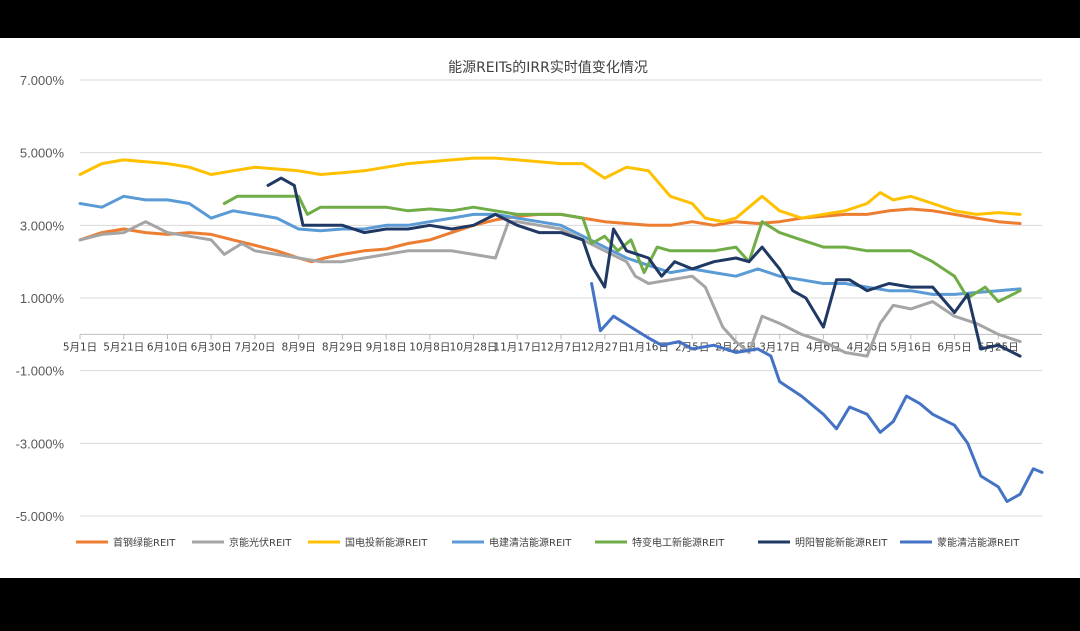 This screenshot has height=631, width=1080. Describe the element at coordinates (978, 542) in the screenshot. I see `legend-label: 蒙能清洁能源REIT` at that location.